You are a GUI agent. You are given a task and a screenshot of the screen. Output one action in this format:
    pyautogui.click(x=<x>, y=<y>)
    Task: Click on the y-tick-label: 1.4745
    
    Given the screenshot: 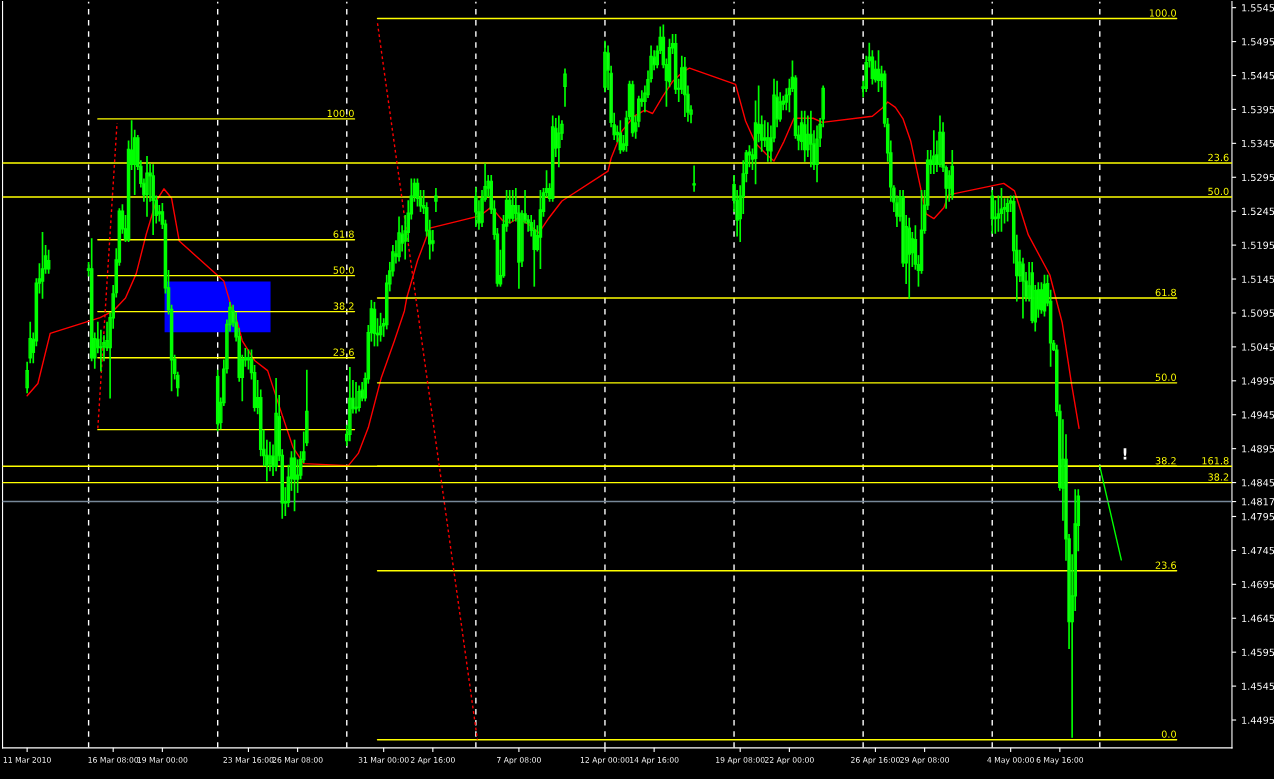 What is the action you would take?
    pyautogui.click(x=1258, y=551)
    